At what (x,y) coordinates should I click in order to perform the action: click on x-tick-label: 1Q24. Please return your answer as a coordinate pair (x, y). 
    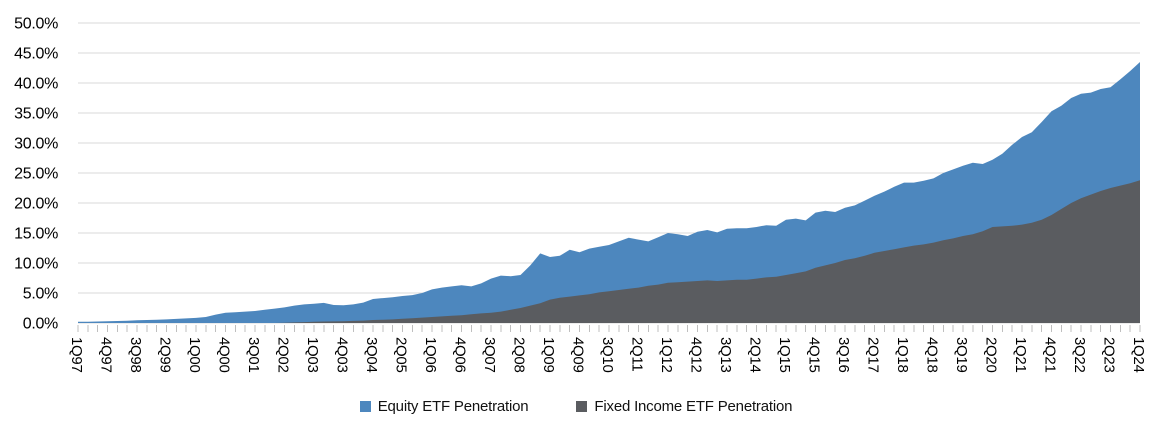
    Looking at the image, I should click on (1138, 355).